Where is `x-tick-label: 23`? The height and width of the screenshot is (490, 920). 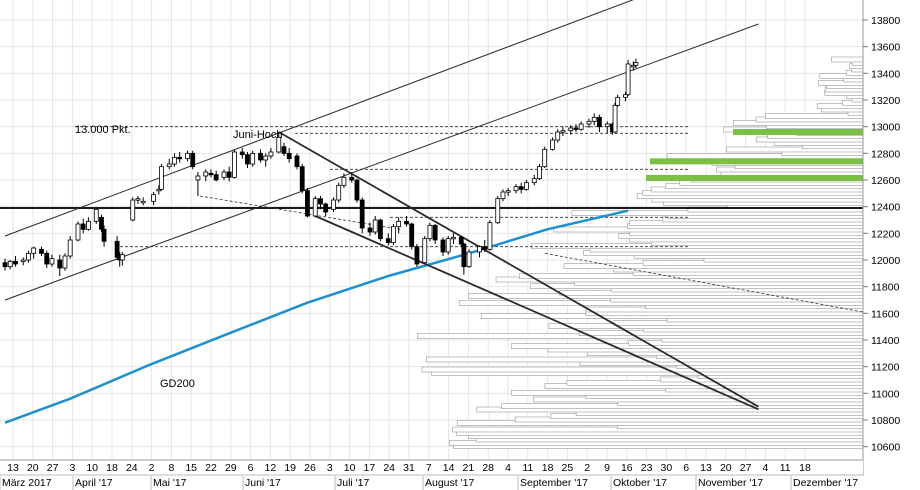
x-tick-label: 23 is located at coordinates (647, 468).